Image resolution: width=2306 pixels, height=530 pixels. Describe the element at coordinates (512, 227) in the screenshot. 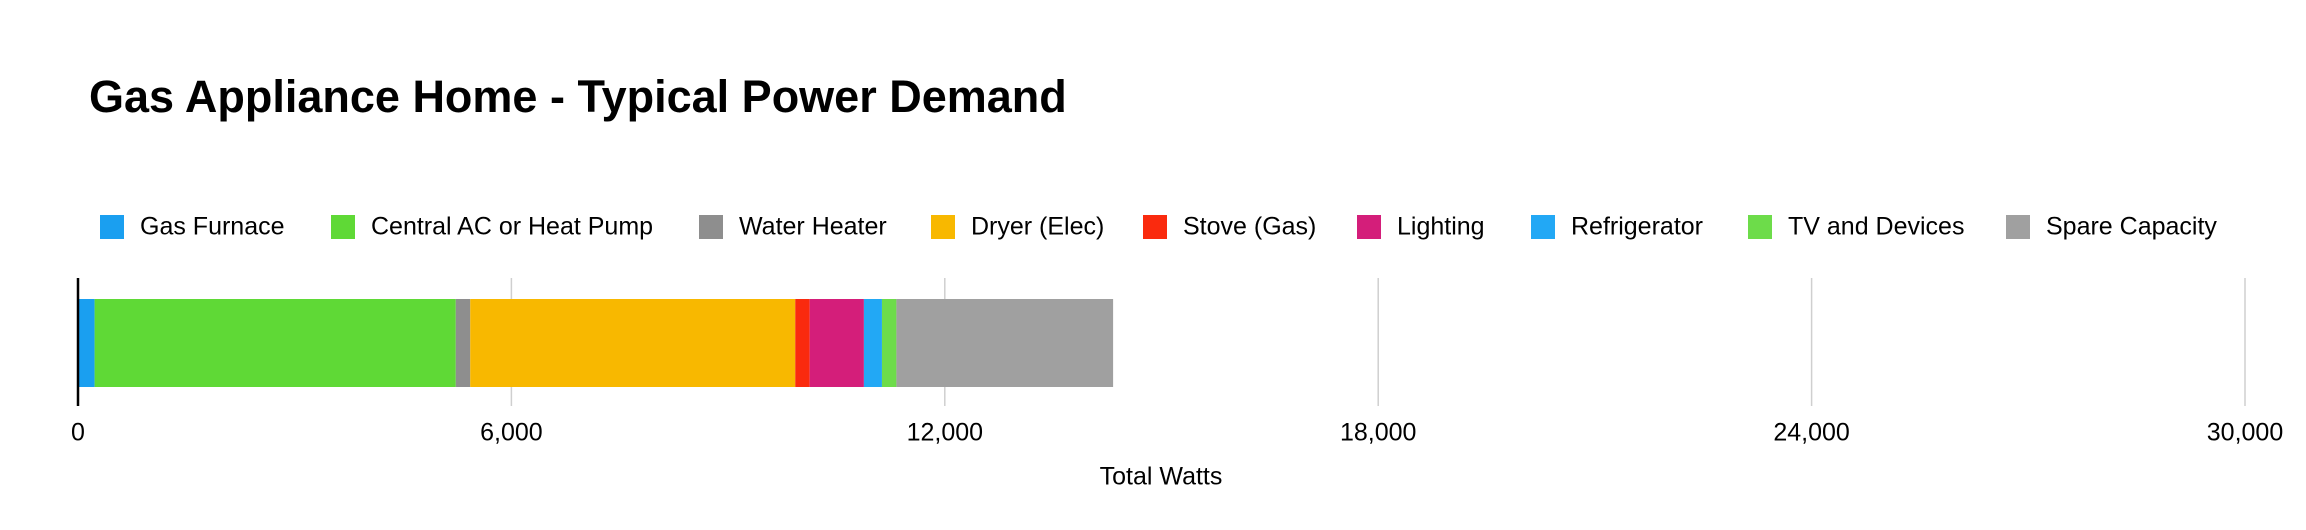

I see `legend-label: Central AC or Heat Pump` at that location.